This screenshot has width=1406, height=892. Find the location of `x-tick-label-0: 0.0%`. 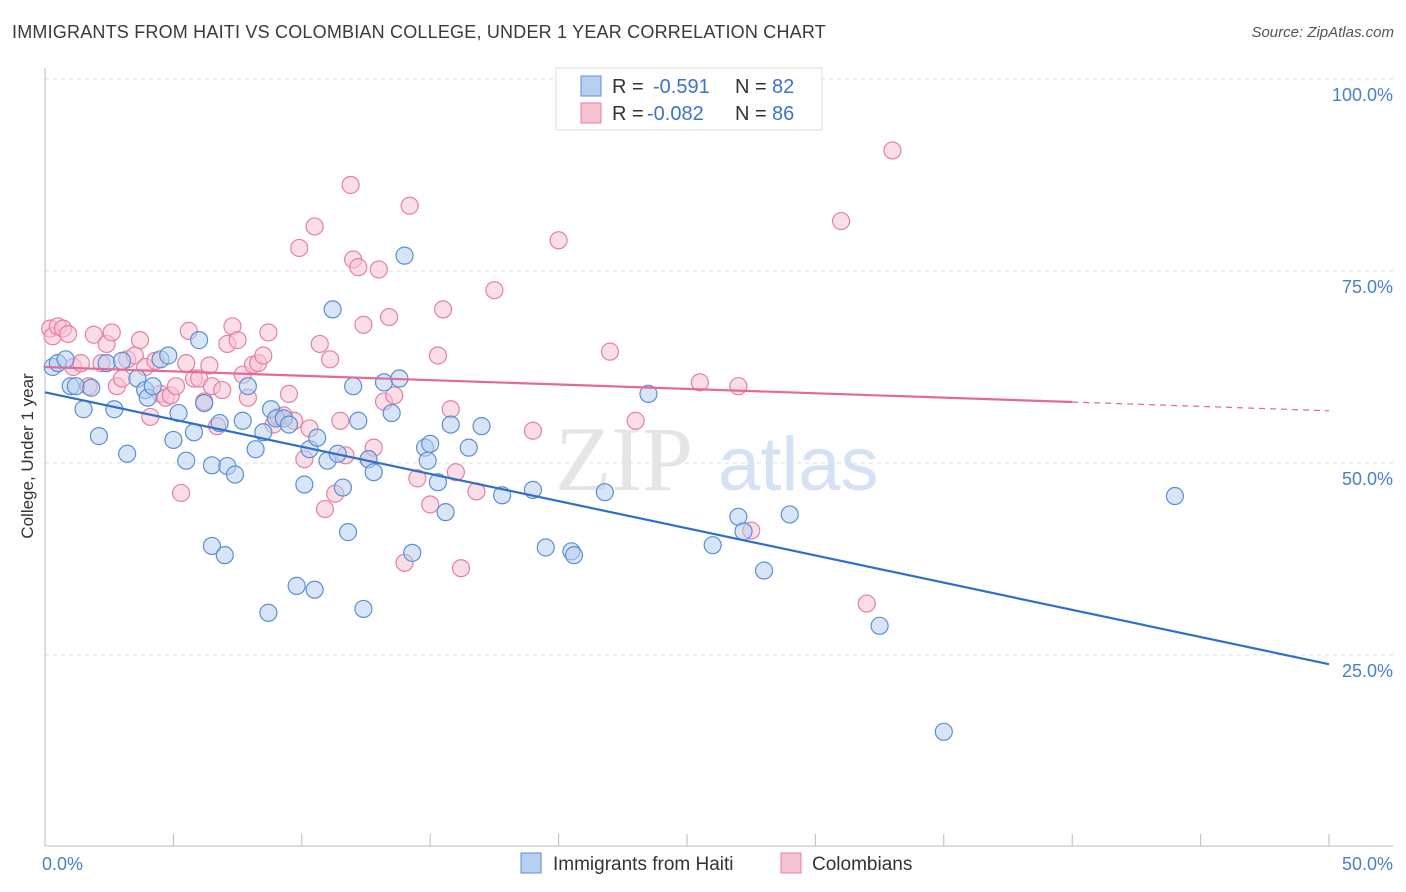

x-tick-label-0: 0.0% is located at coordinates (62, 864).